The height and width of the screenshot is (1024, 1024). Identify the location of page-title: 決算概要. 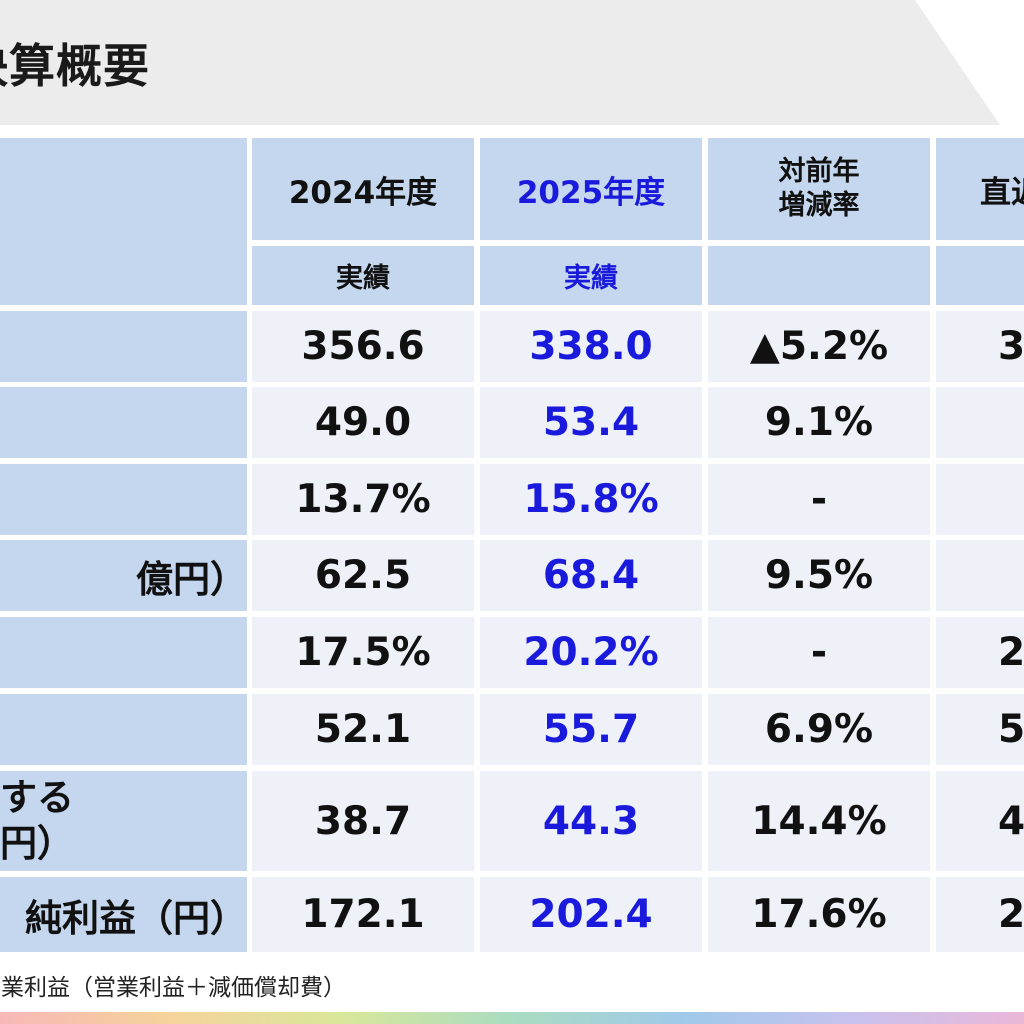
(75, 66).